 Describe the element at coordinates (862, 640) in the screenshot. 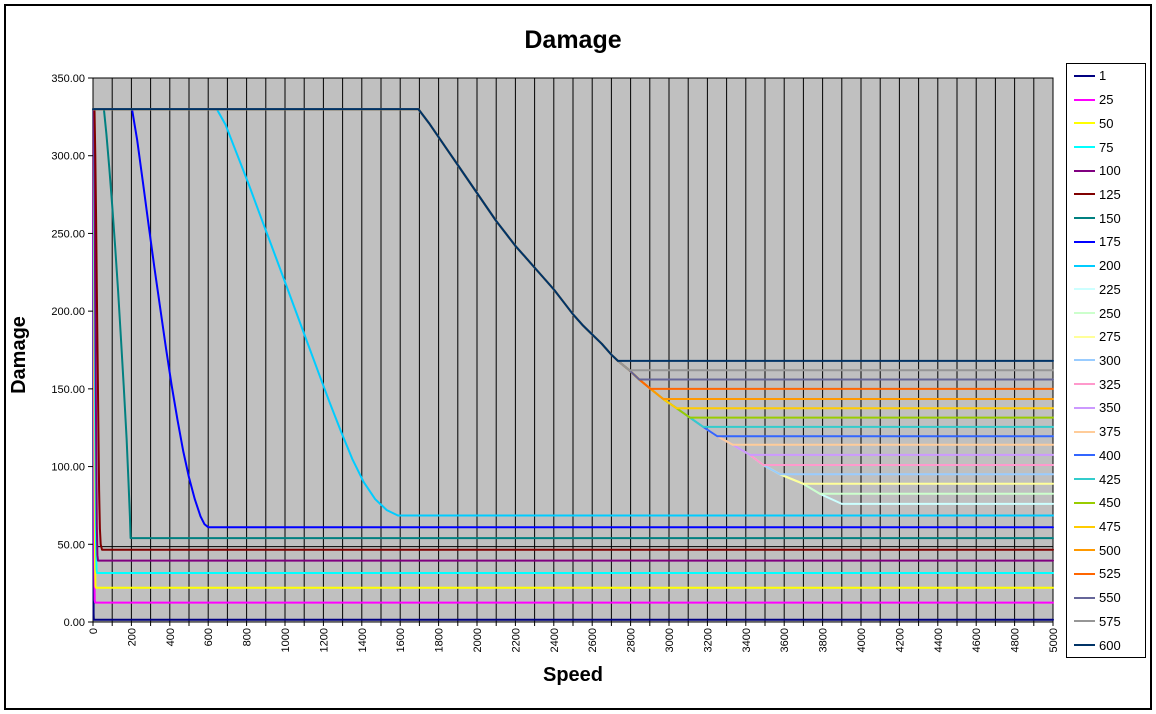

I see `x-tick-label: 4000` at that location.